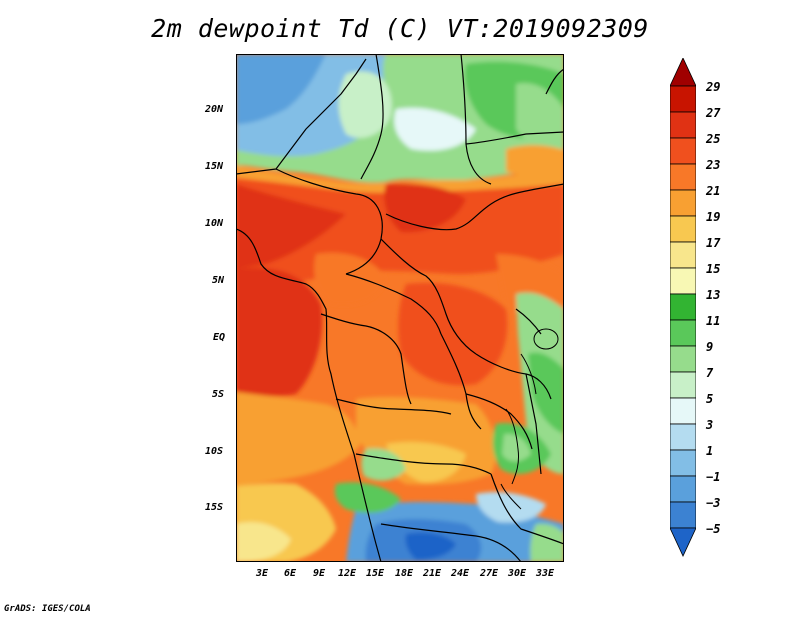  I want to click on lat-label-5s: 5S, so click(218, 394).